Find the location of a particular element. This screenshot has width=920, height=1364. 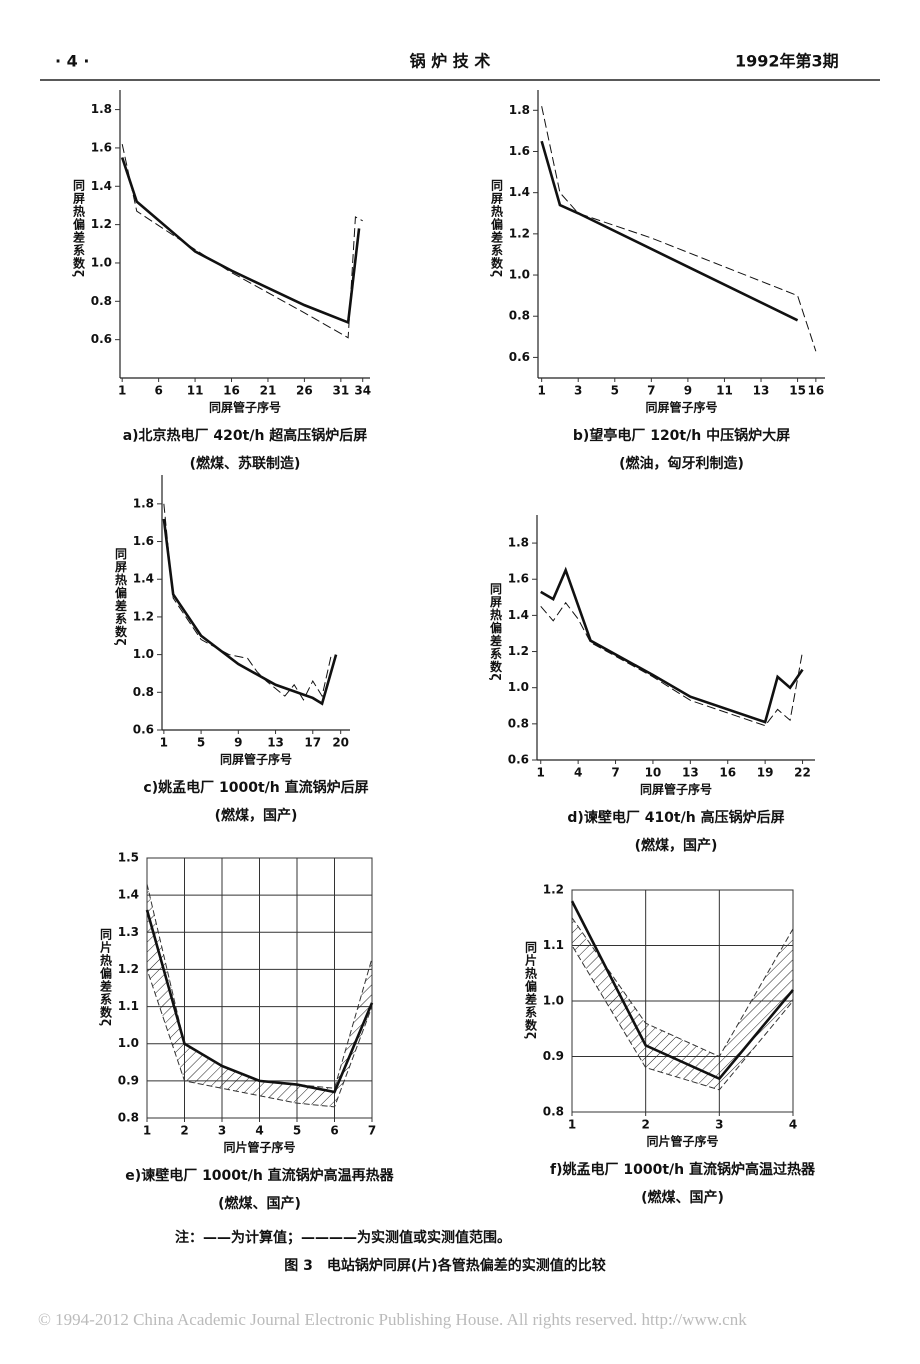

panel-subtitle: (燃煤，国产) is located at coordinates (256, 815).